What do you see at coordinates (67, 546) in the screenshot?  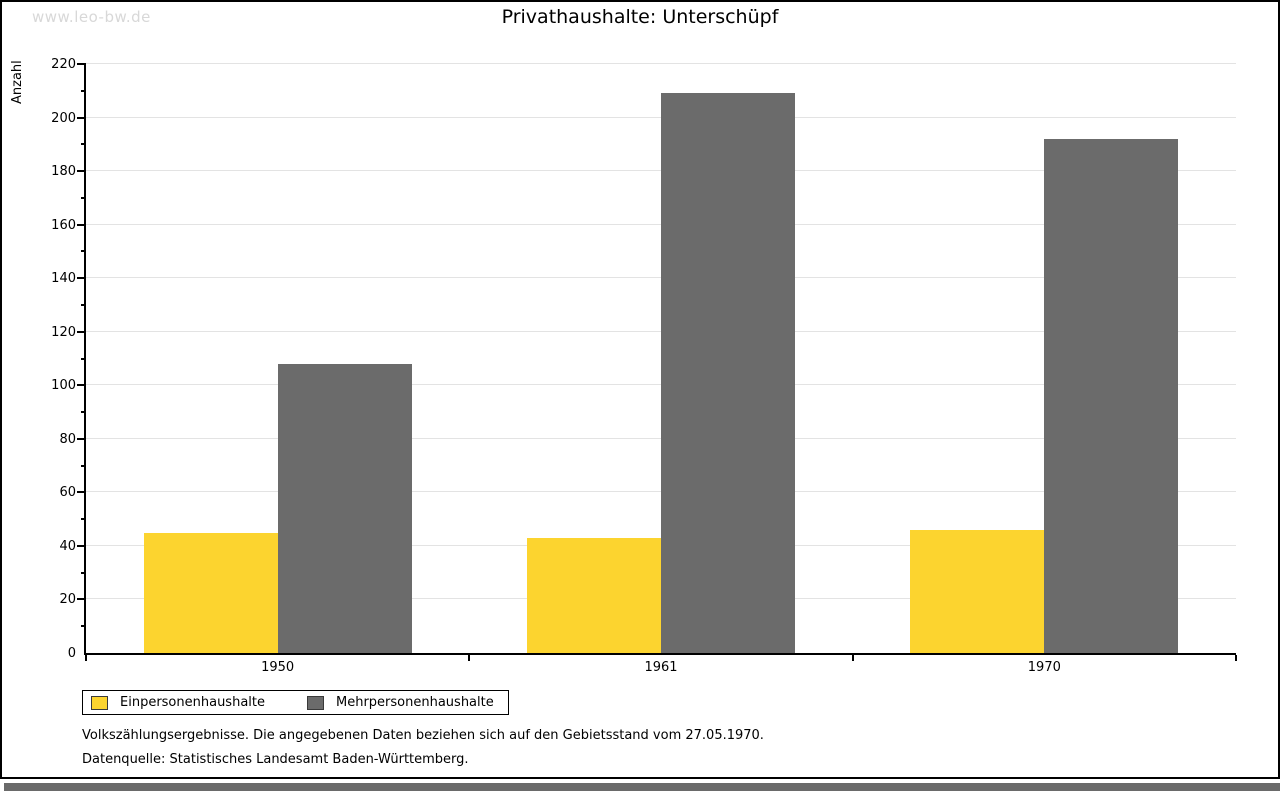 I see `y-tick-label: 40` at bounding box center [67, 546].